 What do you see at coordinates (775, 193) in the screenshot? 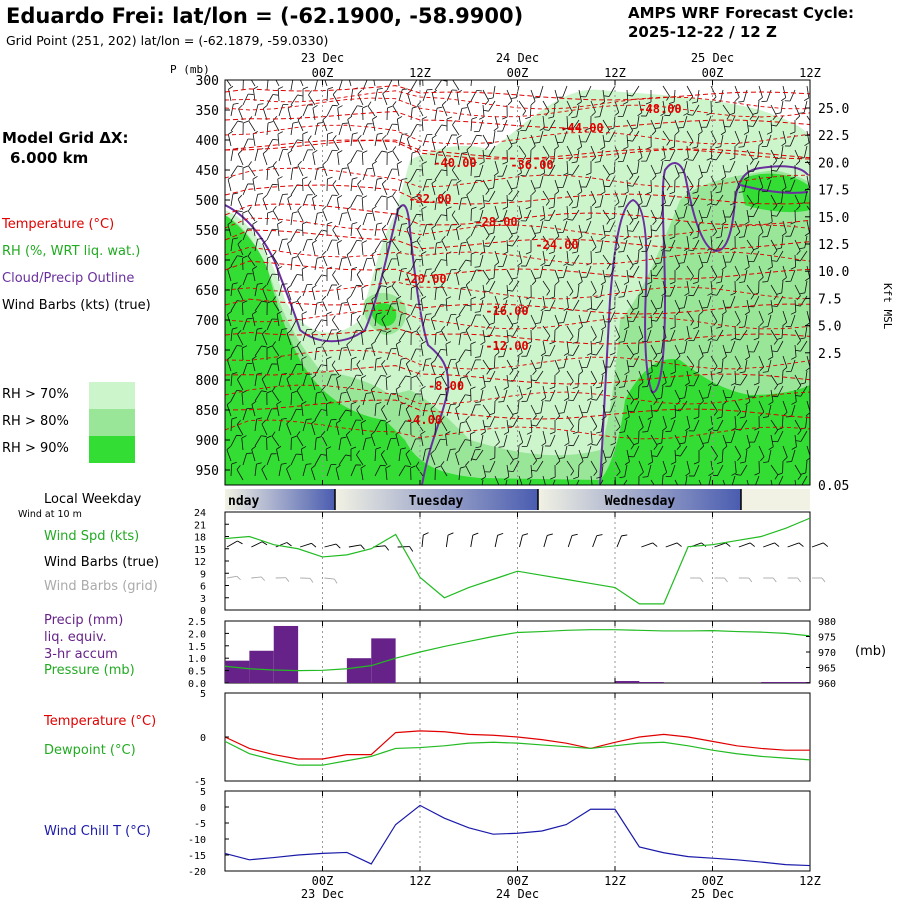
I see `rh90-upper-patch` at bounding box center [775, 193].